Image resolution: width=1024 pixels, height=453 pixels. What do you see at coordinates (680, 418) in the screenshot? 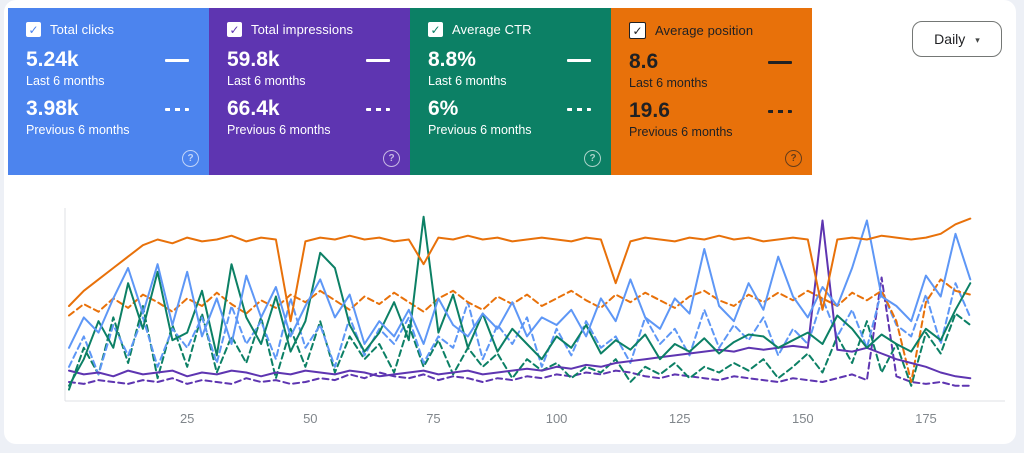
I see `x-axis-tick-label: 125` at bounding box center [680, 418].